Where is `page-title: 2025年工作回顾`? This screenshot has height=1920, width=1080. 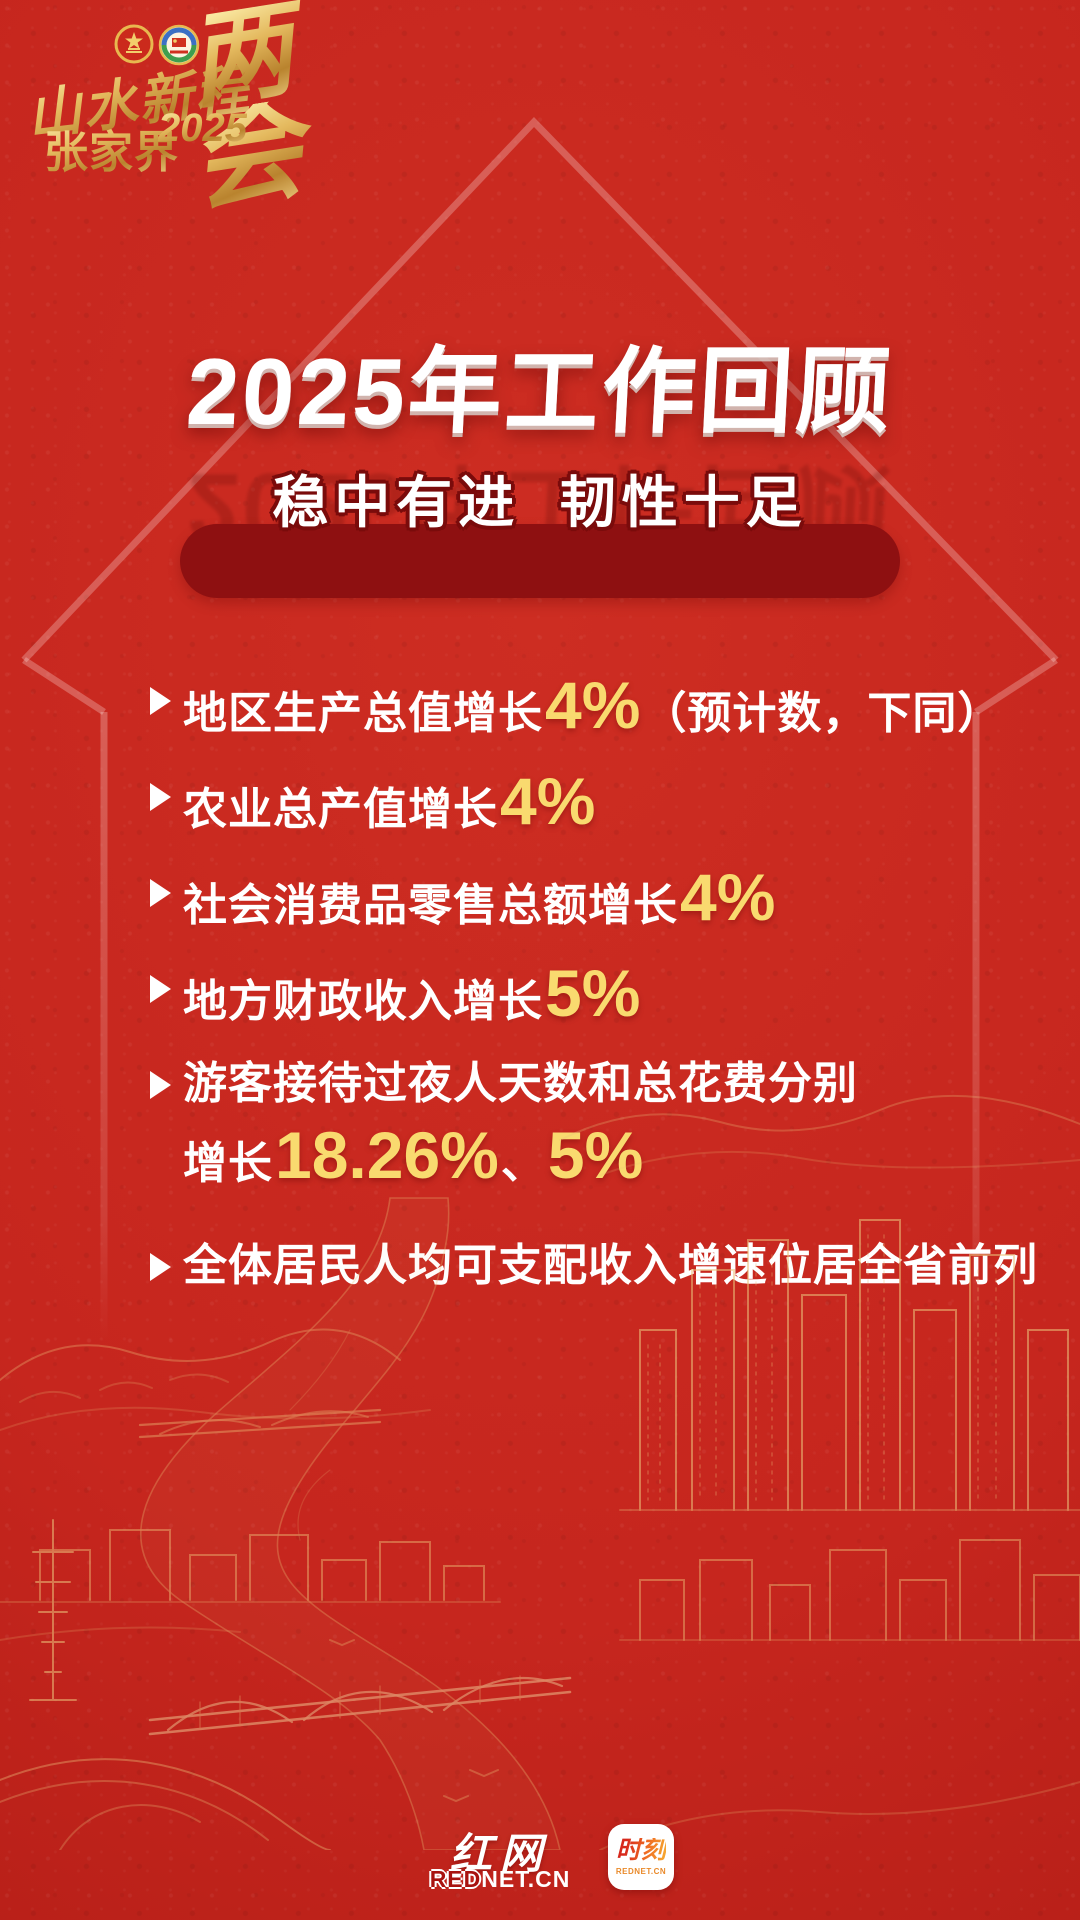 page-title: 2025年工作回顾 is located at coordinates (540, 391).